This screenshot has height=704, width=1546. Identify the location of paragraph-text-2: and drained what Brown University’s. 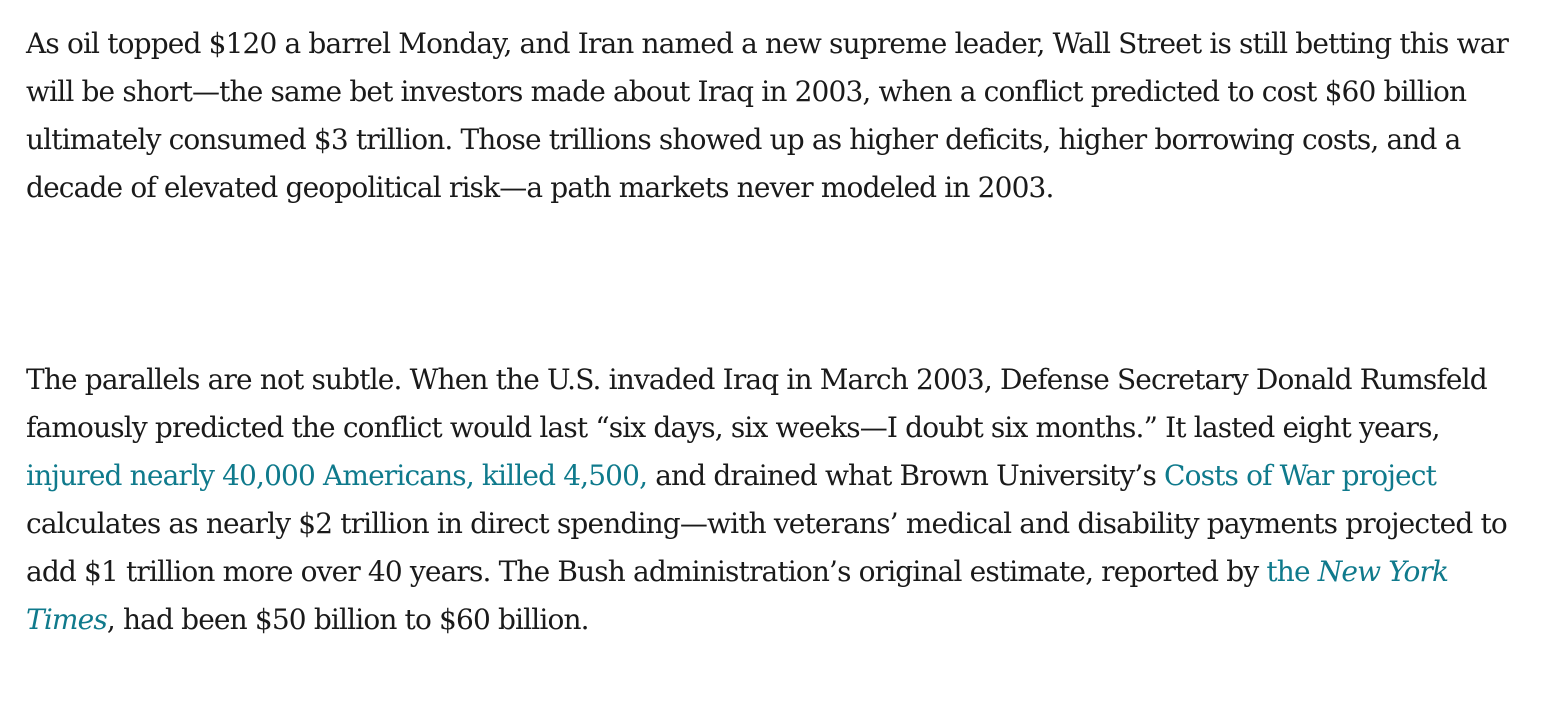
(906, 475).